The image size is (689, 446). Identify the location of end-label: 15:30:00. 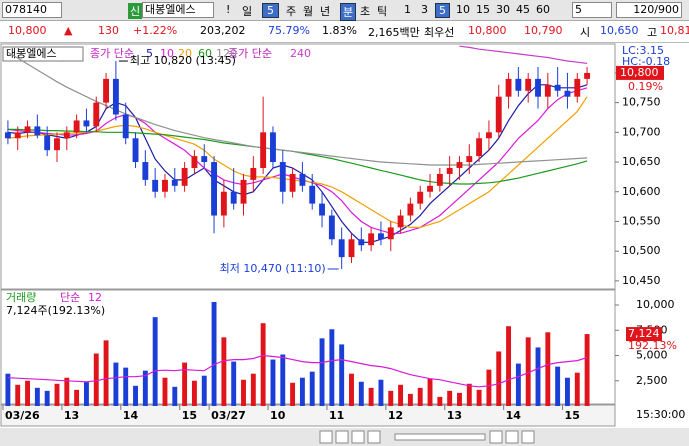
(660, 414).